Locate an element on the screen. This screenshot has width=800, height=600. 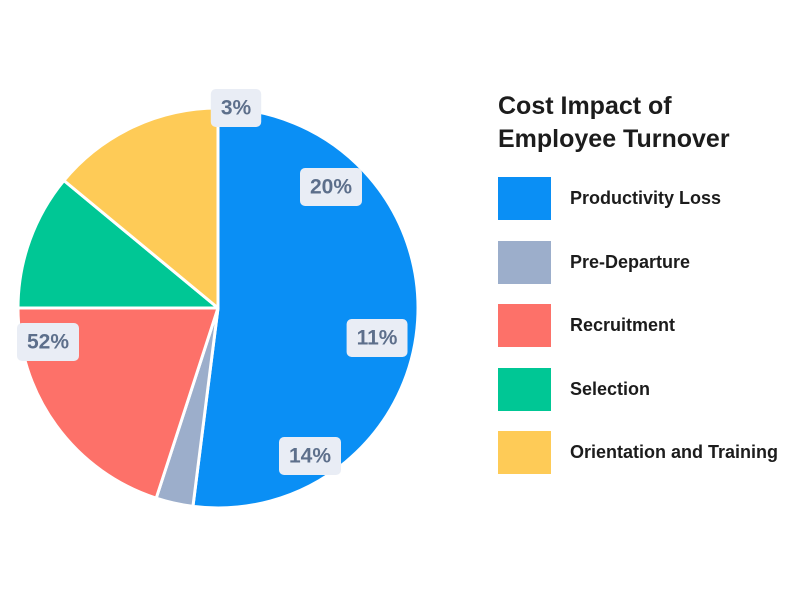
value-label-orientation-and-training: 14% is located at coordinates (310, 456).